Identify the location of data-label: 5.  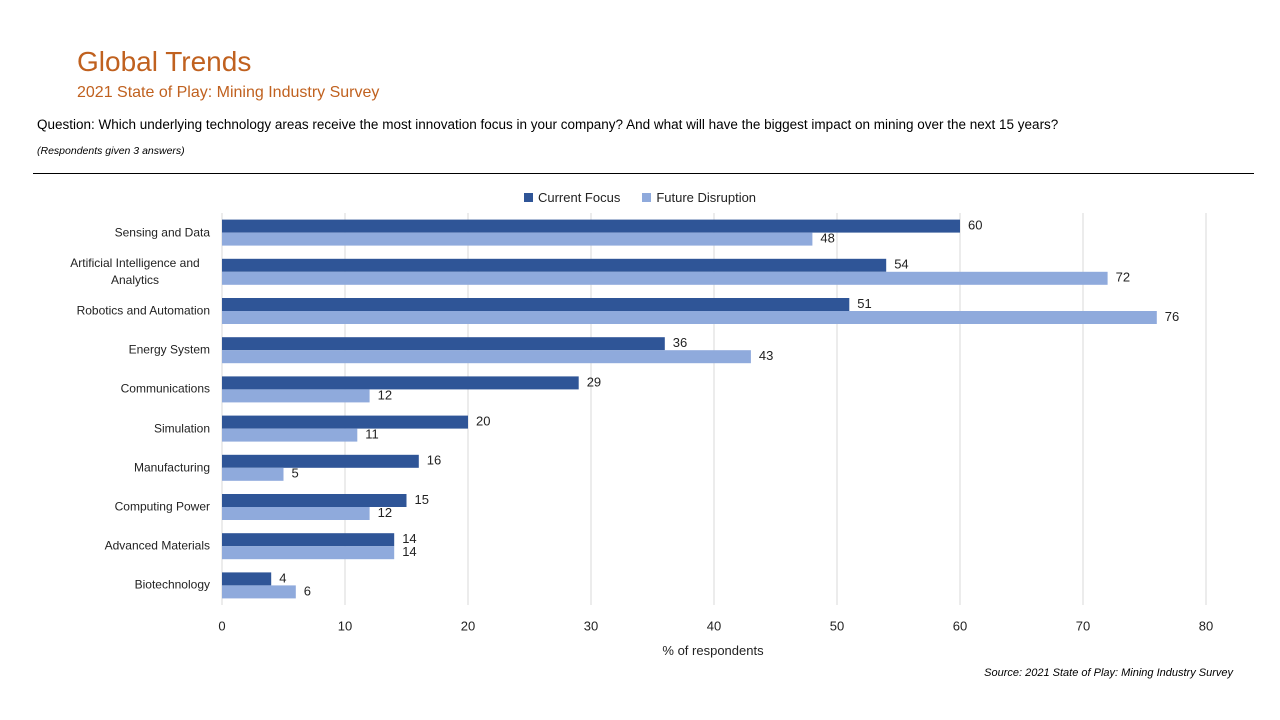
(295, 473).